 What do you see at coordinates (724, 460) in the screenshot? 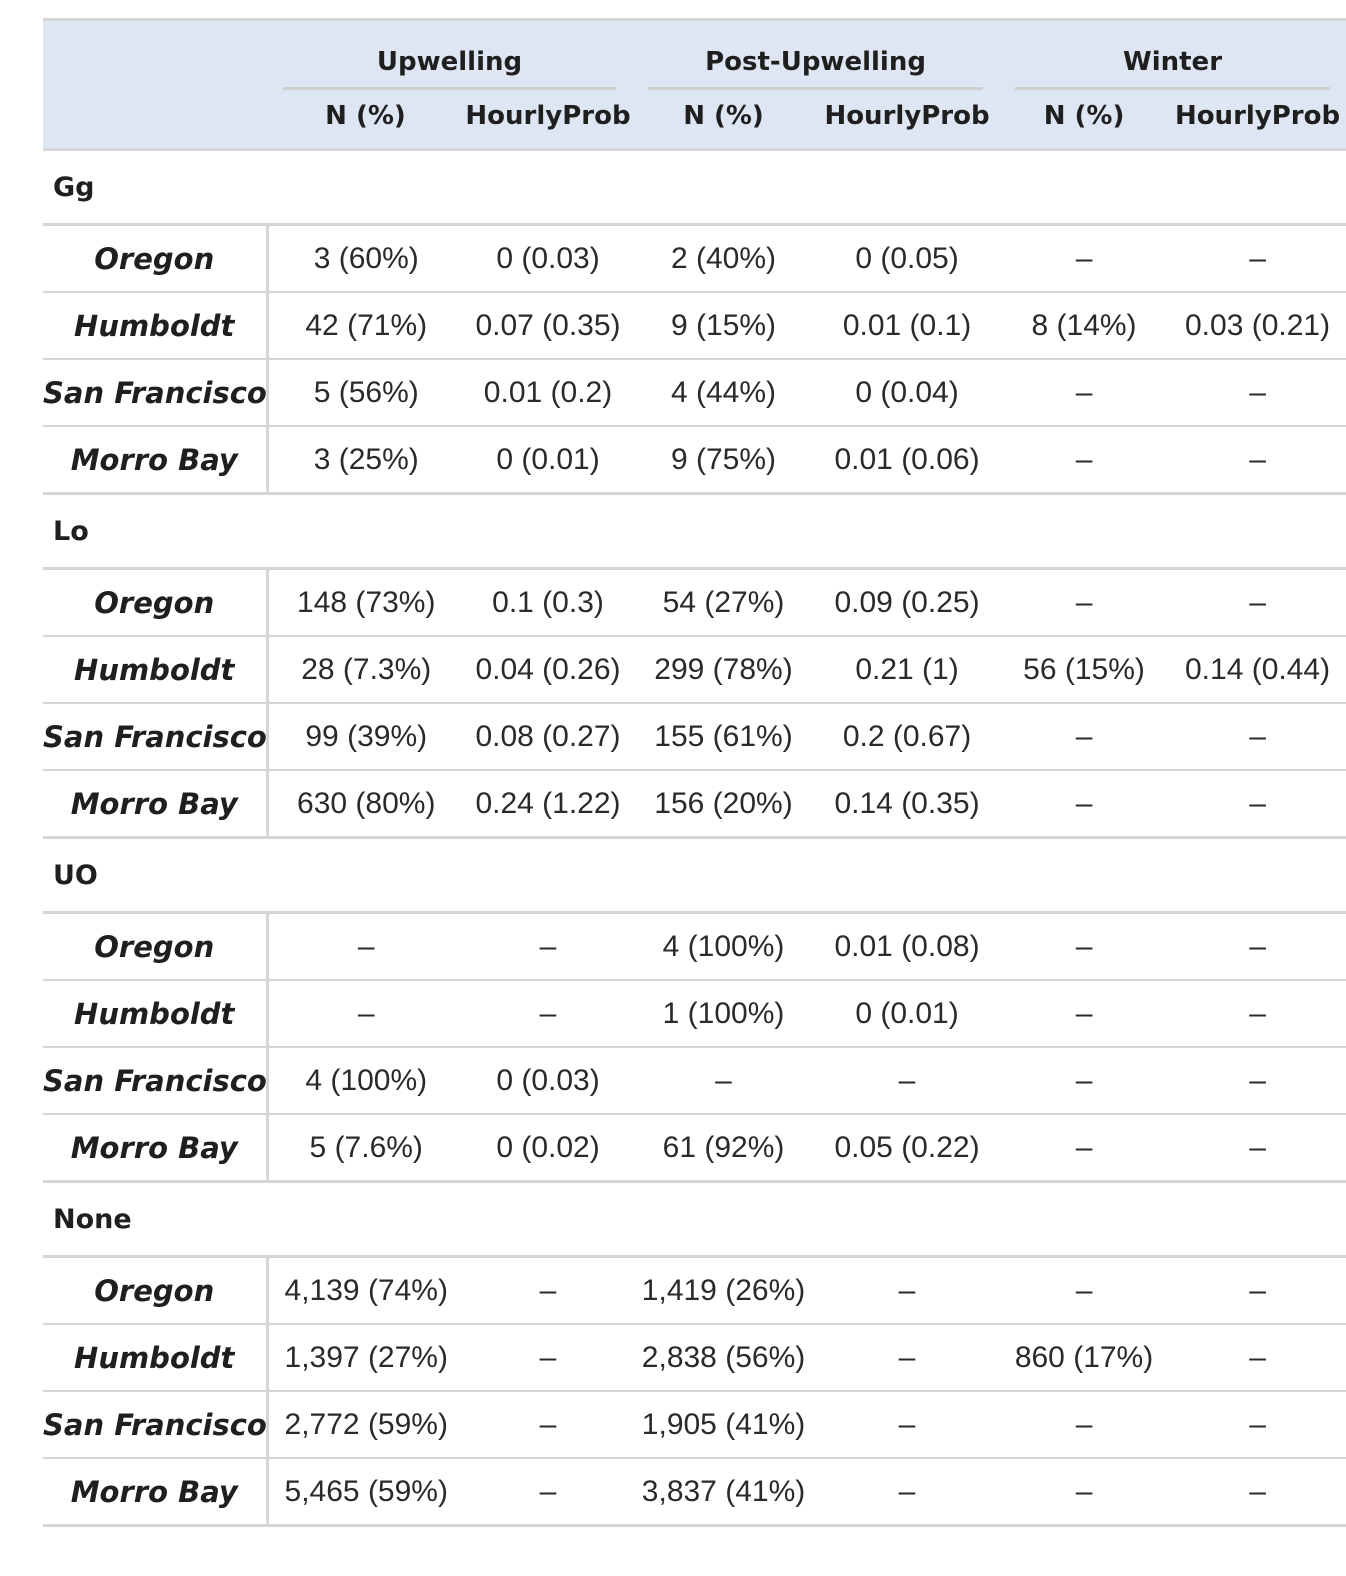
I see `table-cell: 9 (75%)` at bounding box center [724, 460].